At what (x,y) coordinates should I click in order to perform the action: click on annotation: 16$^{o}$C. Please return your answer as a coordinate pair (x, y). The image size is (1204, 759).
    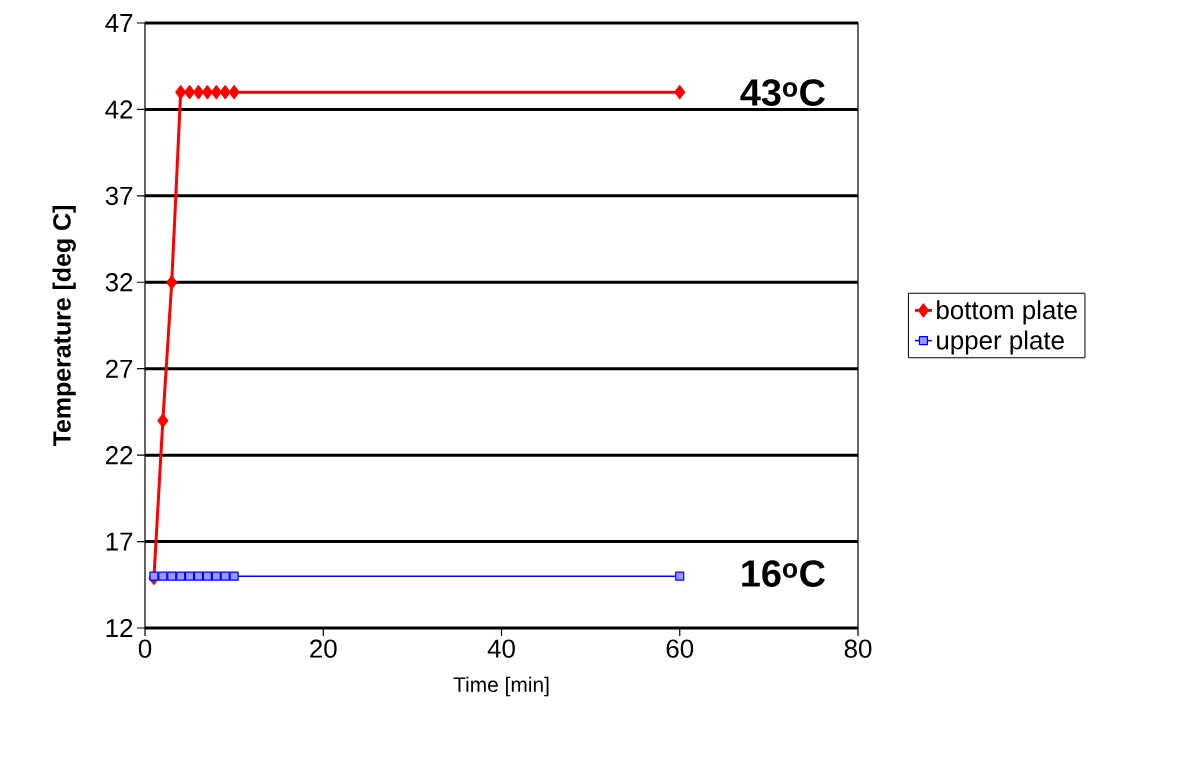
    Looking at the image, I should click on (783, 573).